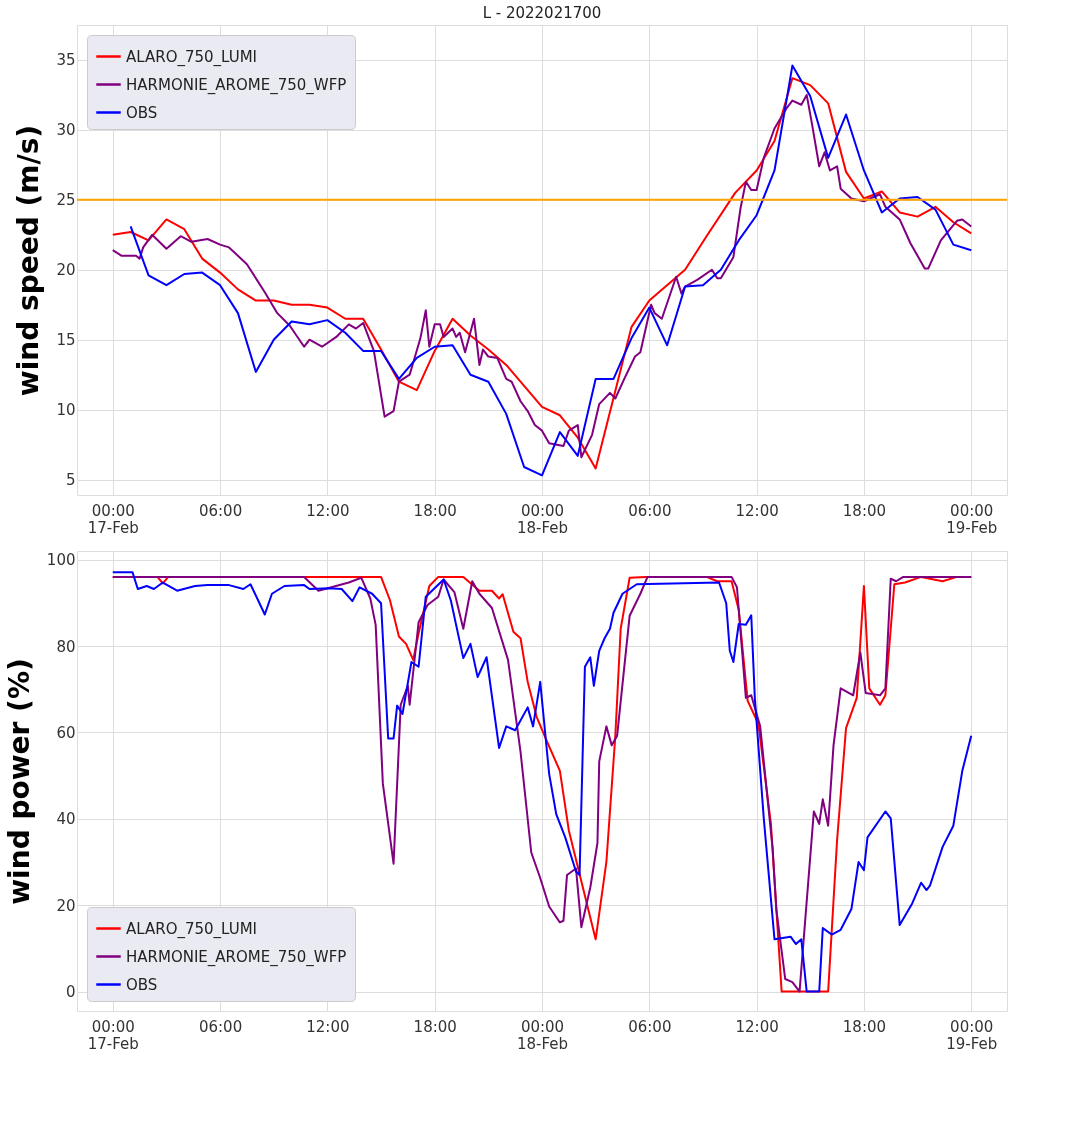 The height and width of the screenshot is (1136, 1081). I want to click on y-tick-label: 25, so click(66, 200).